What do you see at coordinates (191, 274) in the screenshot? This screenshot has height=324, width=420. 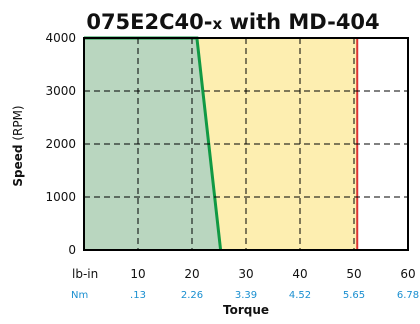 I see `x-tick-label-lbin: 20` at bounding box center [191, 274].